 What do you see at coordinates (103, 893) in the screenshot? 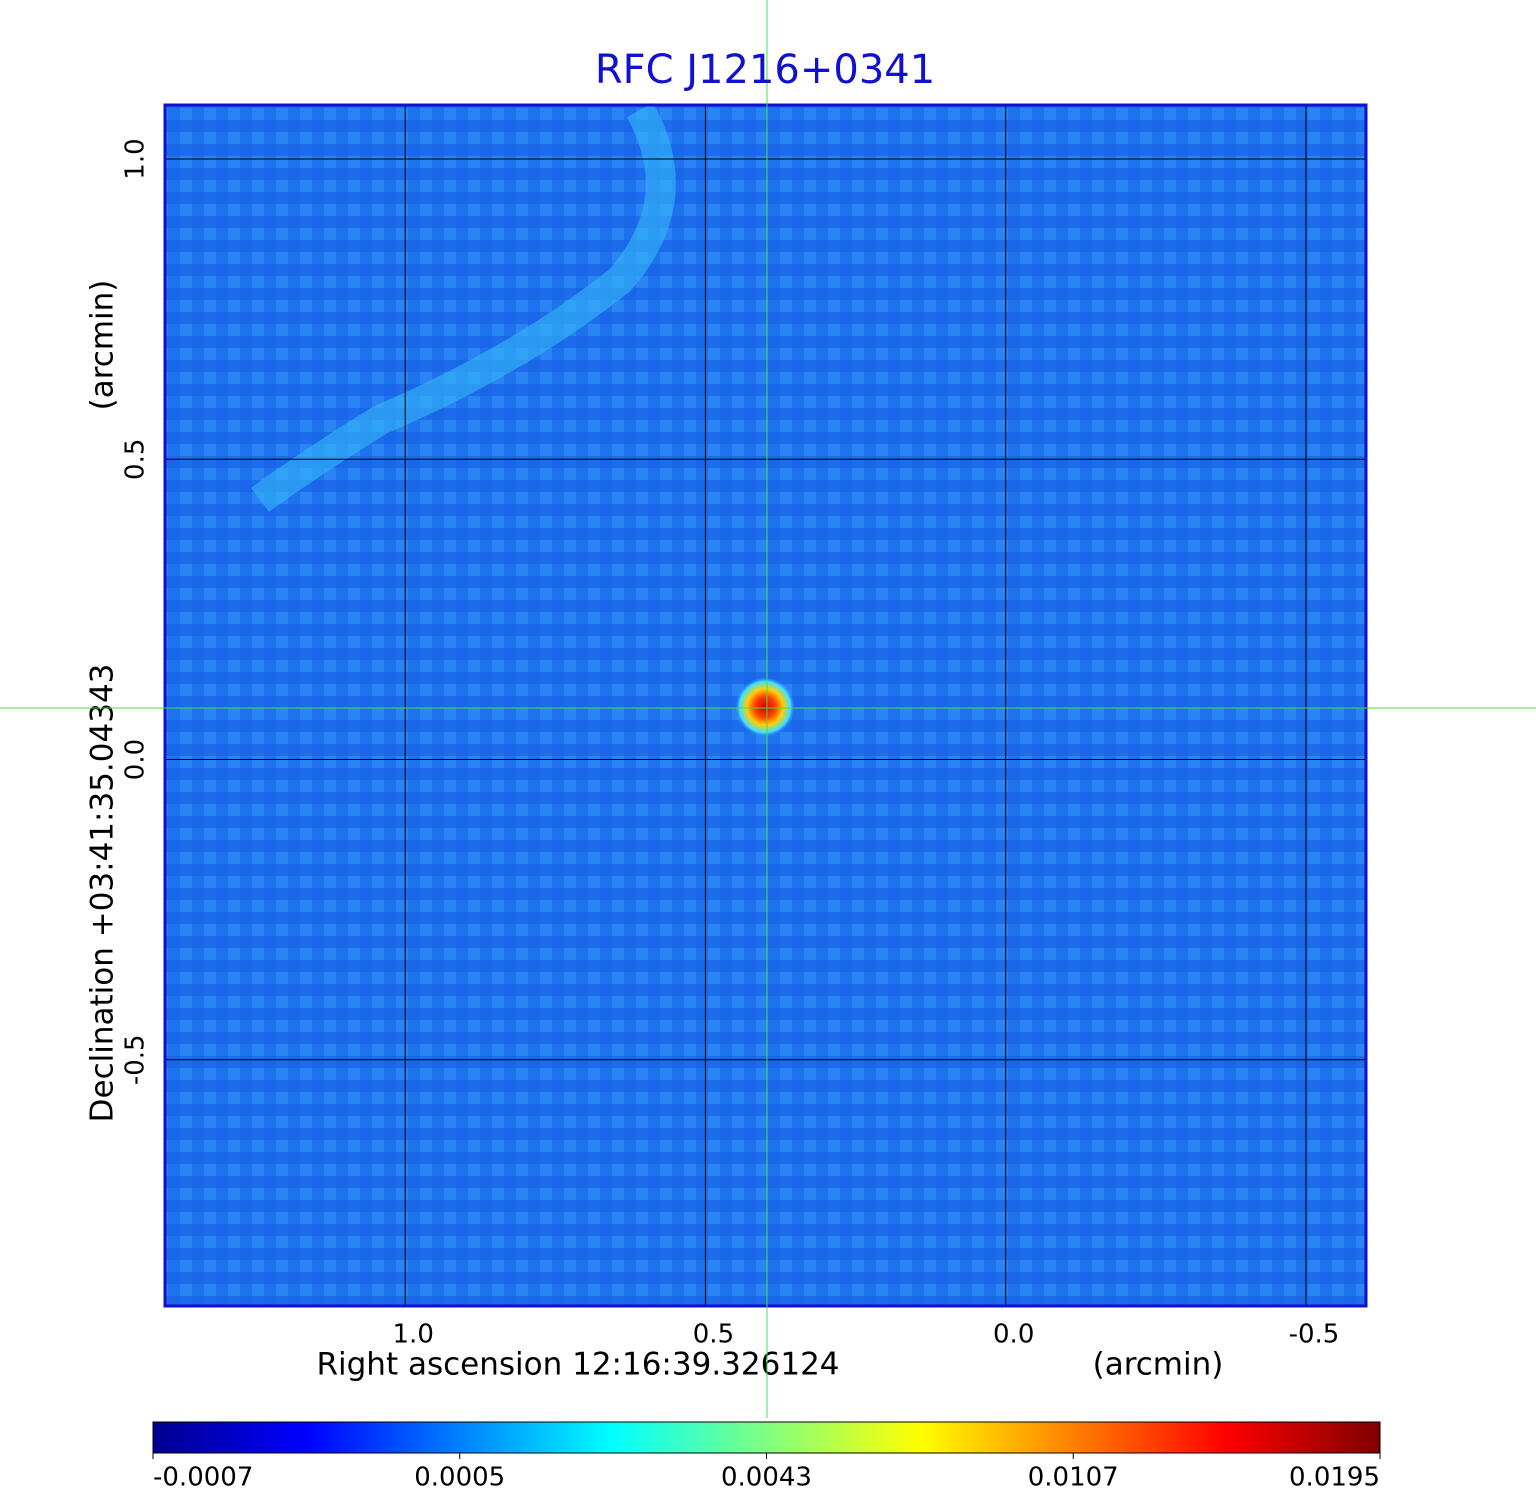
I see `y-axis-label: Declination +03:41:35.04343` at bounding box center [103, 893].